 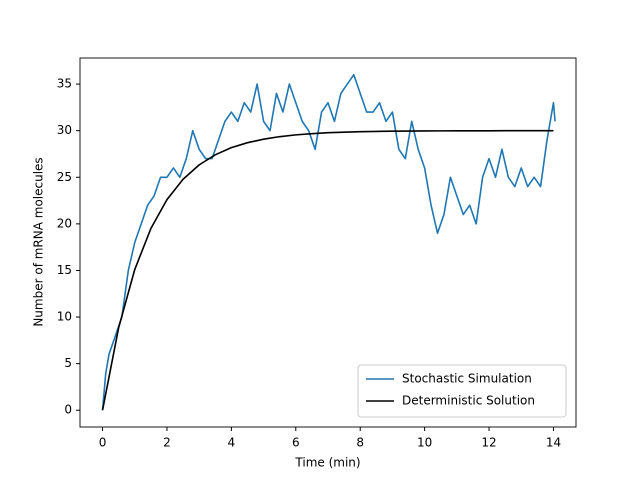 What do you see at coordinates (232, 443) in the screenshot?
I see `x-tick-label: 4` at bounding box center [232, 443].